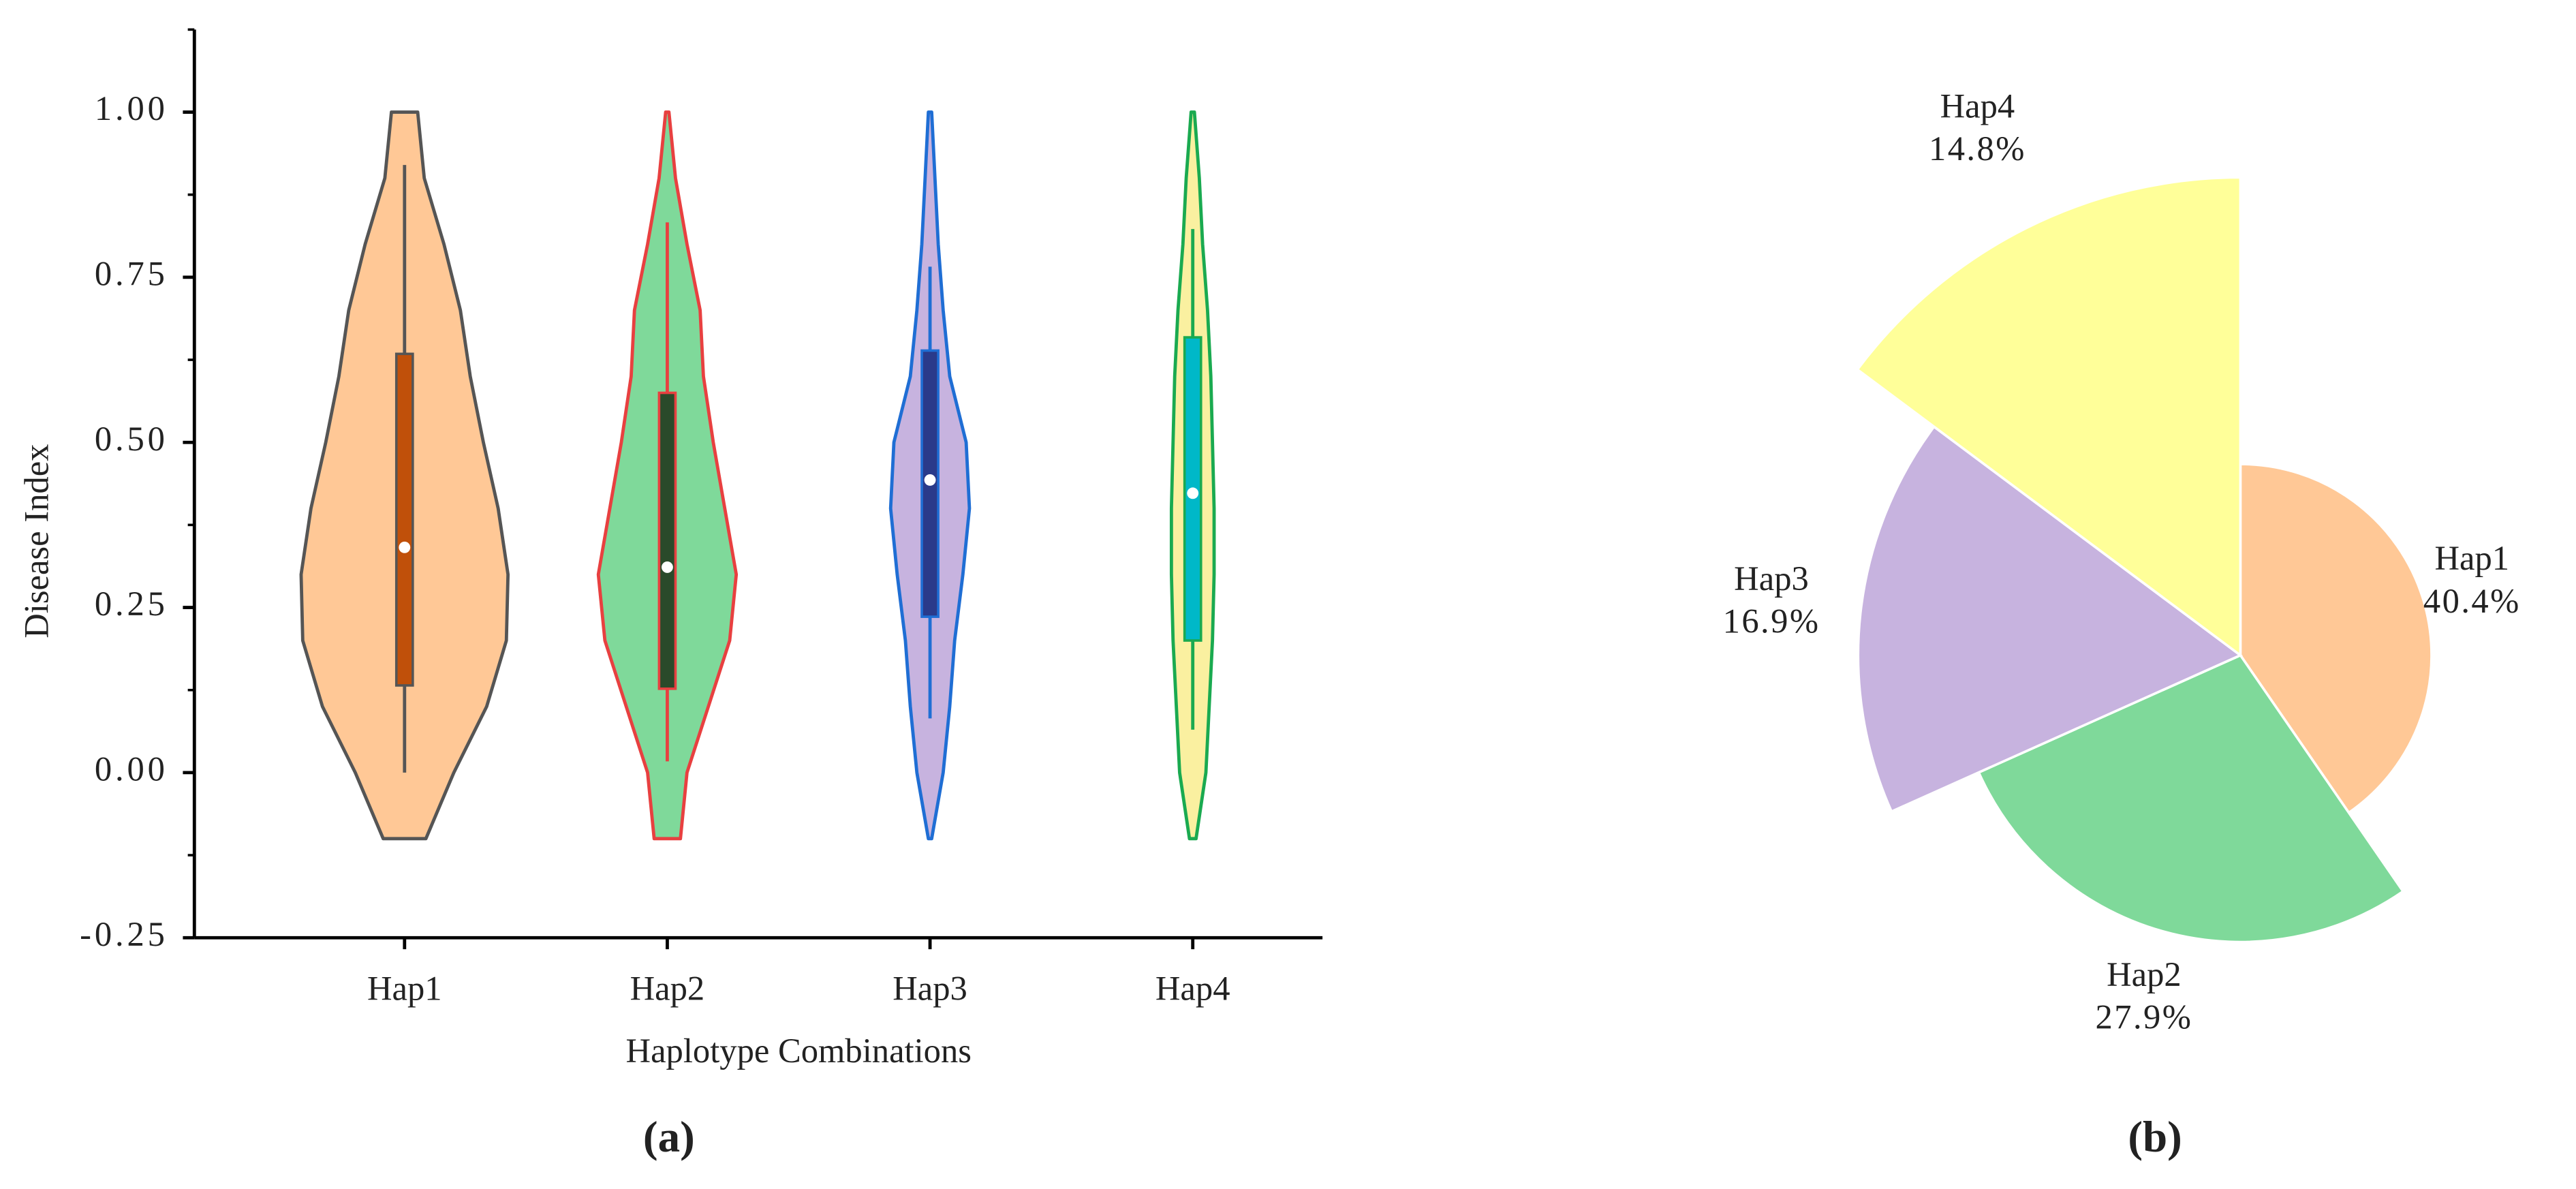 The height and width of the screenshot is (1189, 2576). Describe the element at coordinates (2144, 974) in the screenshot. I see `slice-label: Hap2` at that location.